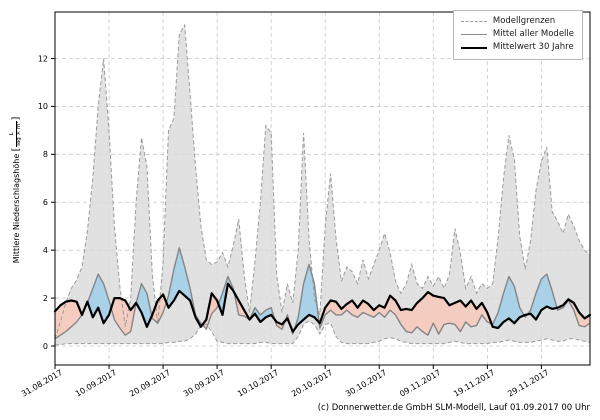 The width and height of the screenshot is (600, 420). Describe the element at coordinates (533, 34) in the screenshot. I see `legend-label: Mittel aller Modelle` at that location.